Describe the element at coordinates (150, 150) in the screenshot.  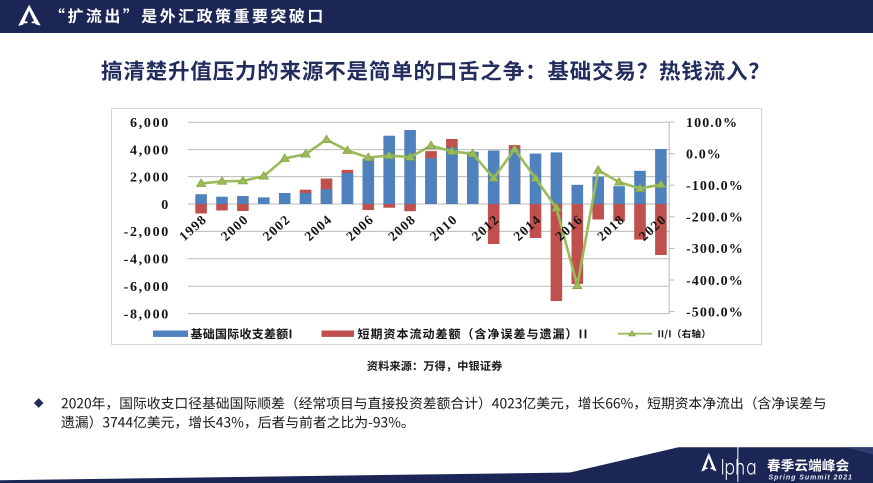
I see `svg-text: 4,000` at that location.